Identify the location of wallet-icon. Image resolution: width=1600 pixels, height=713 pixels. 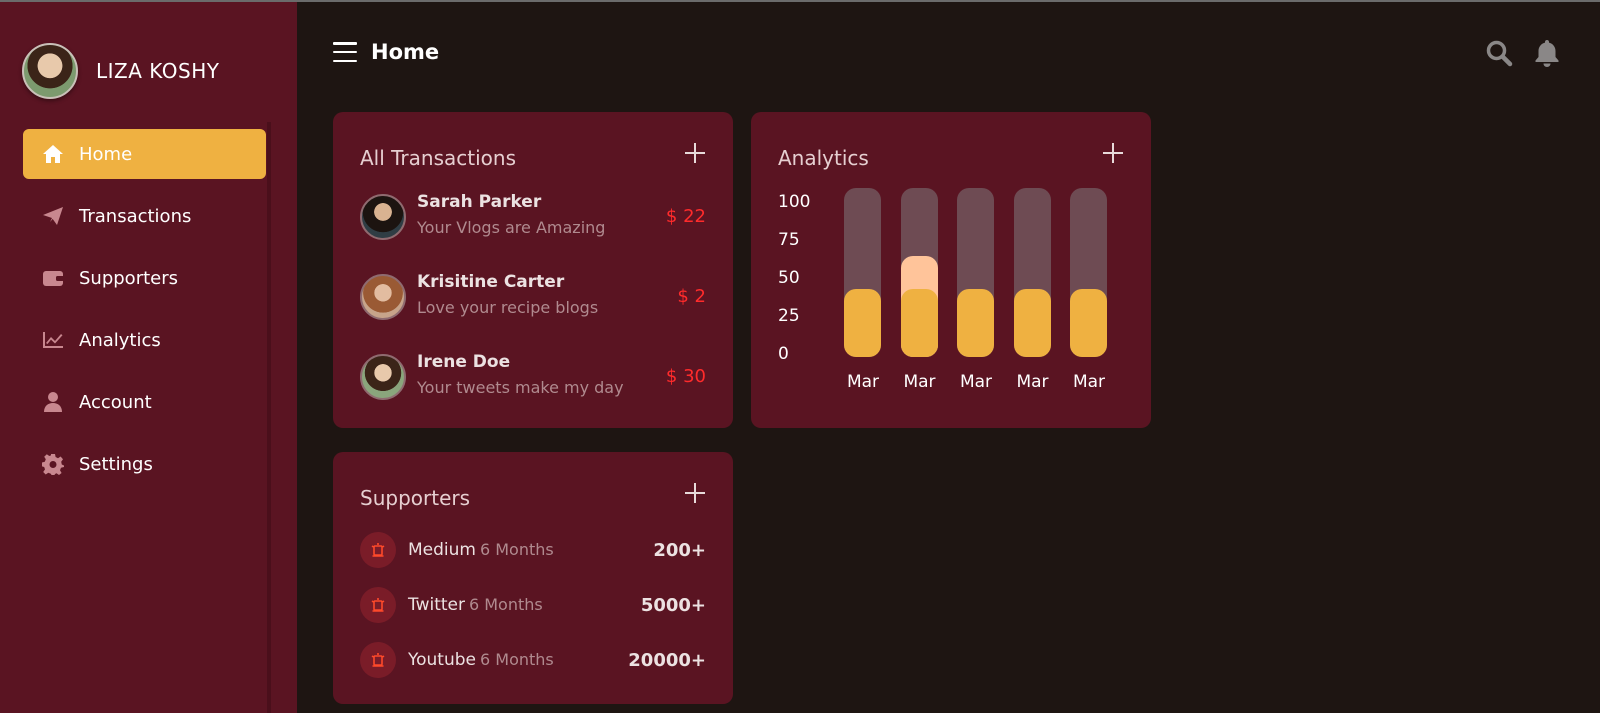
(53, 278).